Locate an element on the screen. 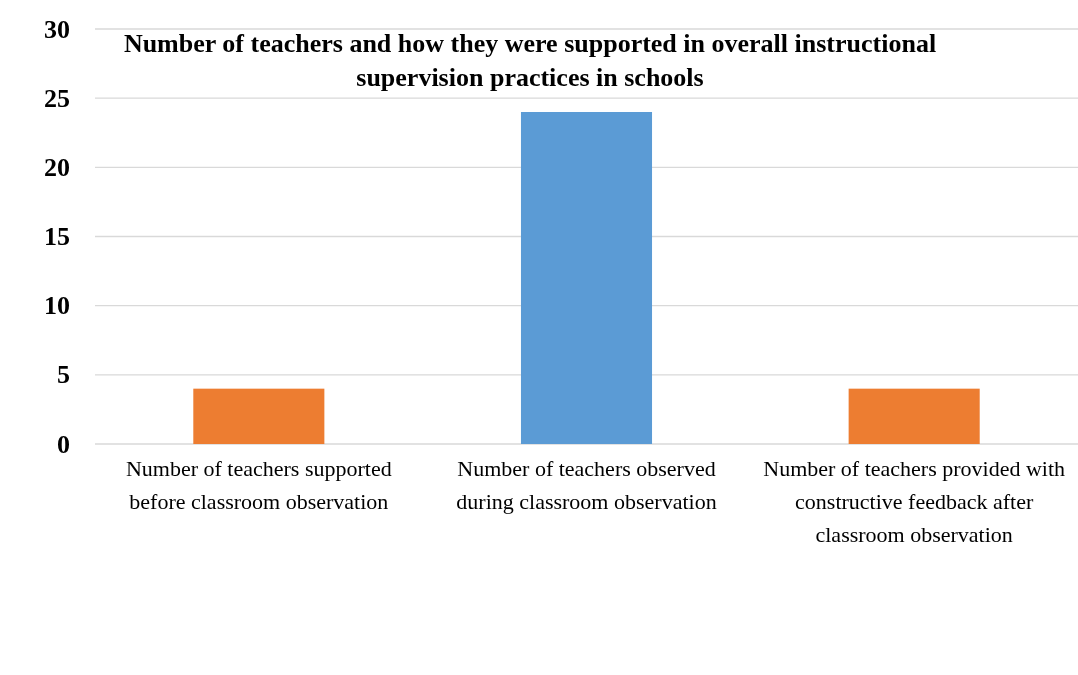 The width and height of the screenshot is (1078, 675). x-tick-label: Number of teachers supported before classroom observation is located at coordinates (258, 485).